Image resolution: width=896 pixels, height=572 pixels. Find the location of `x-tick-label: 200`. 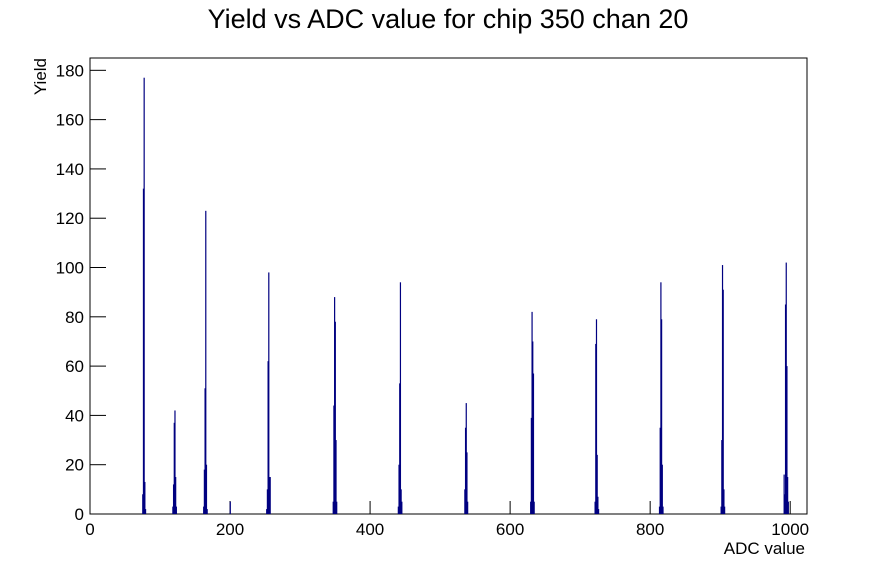

x-tick-label: 200 is located at coordinates (230, 529).